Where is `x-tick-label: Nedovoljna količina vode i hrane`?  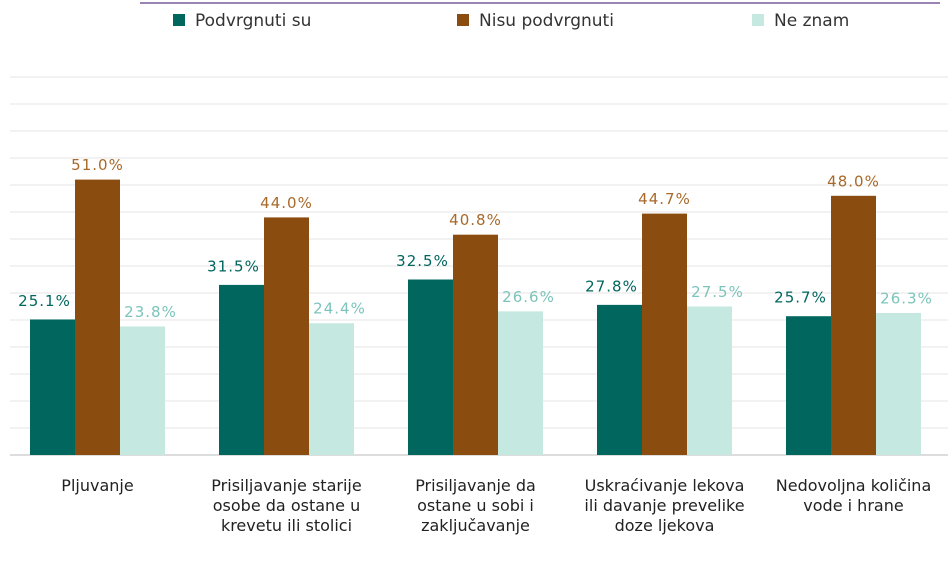
x-tick-label: Nedovoljna količina vode i hrane is located at coordinates (853, 495).